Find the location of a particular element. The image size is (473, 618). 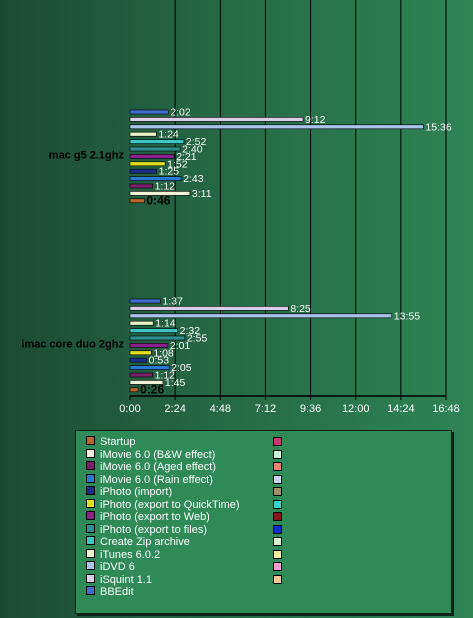

legend-item: iPhoto (export to Web) is located at coordinates (148, 517).